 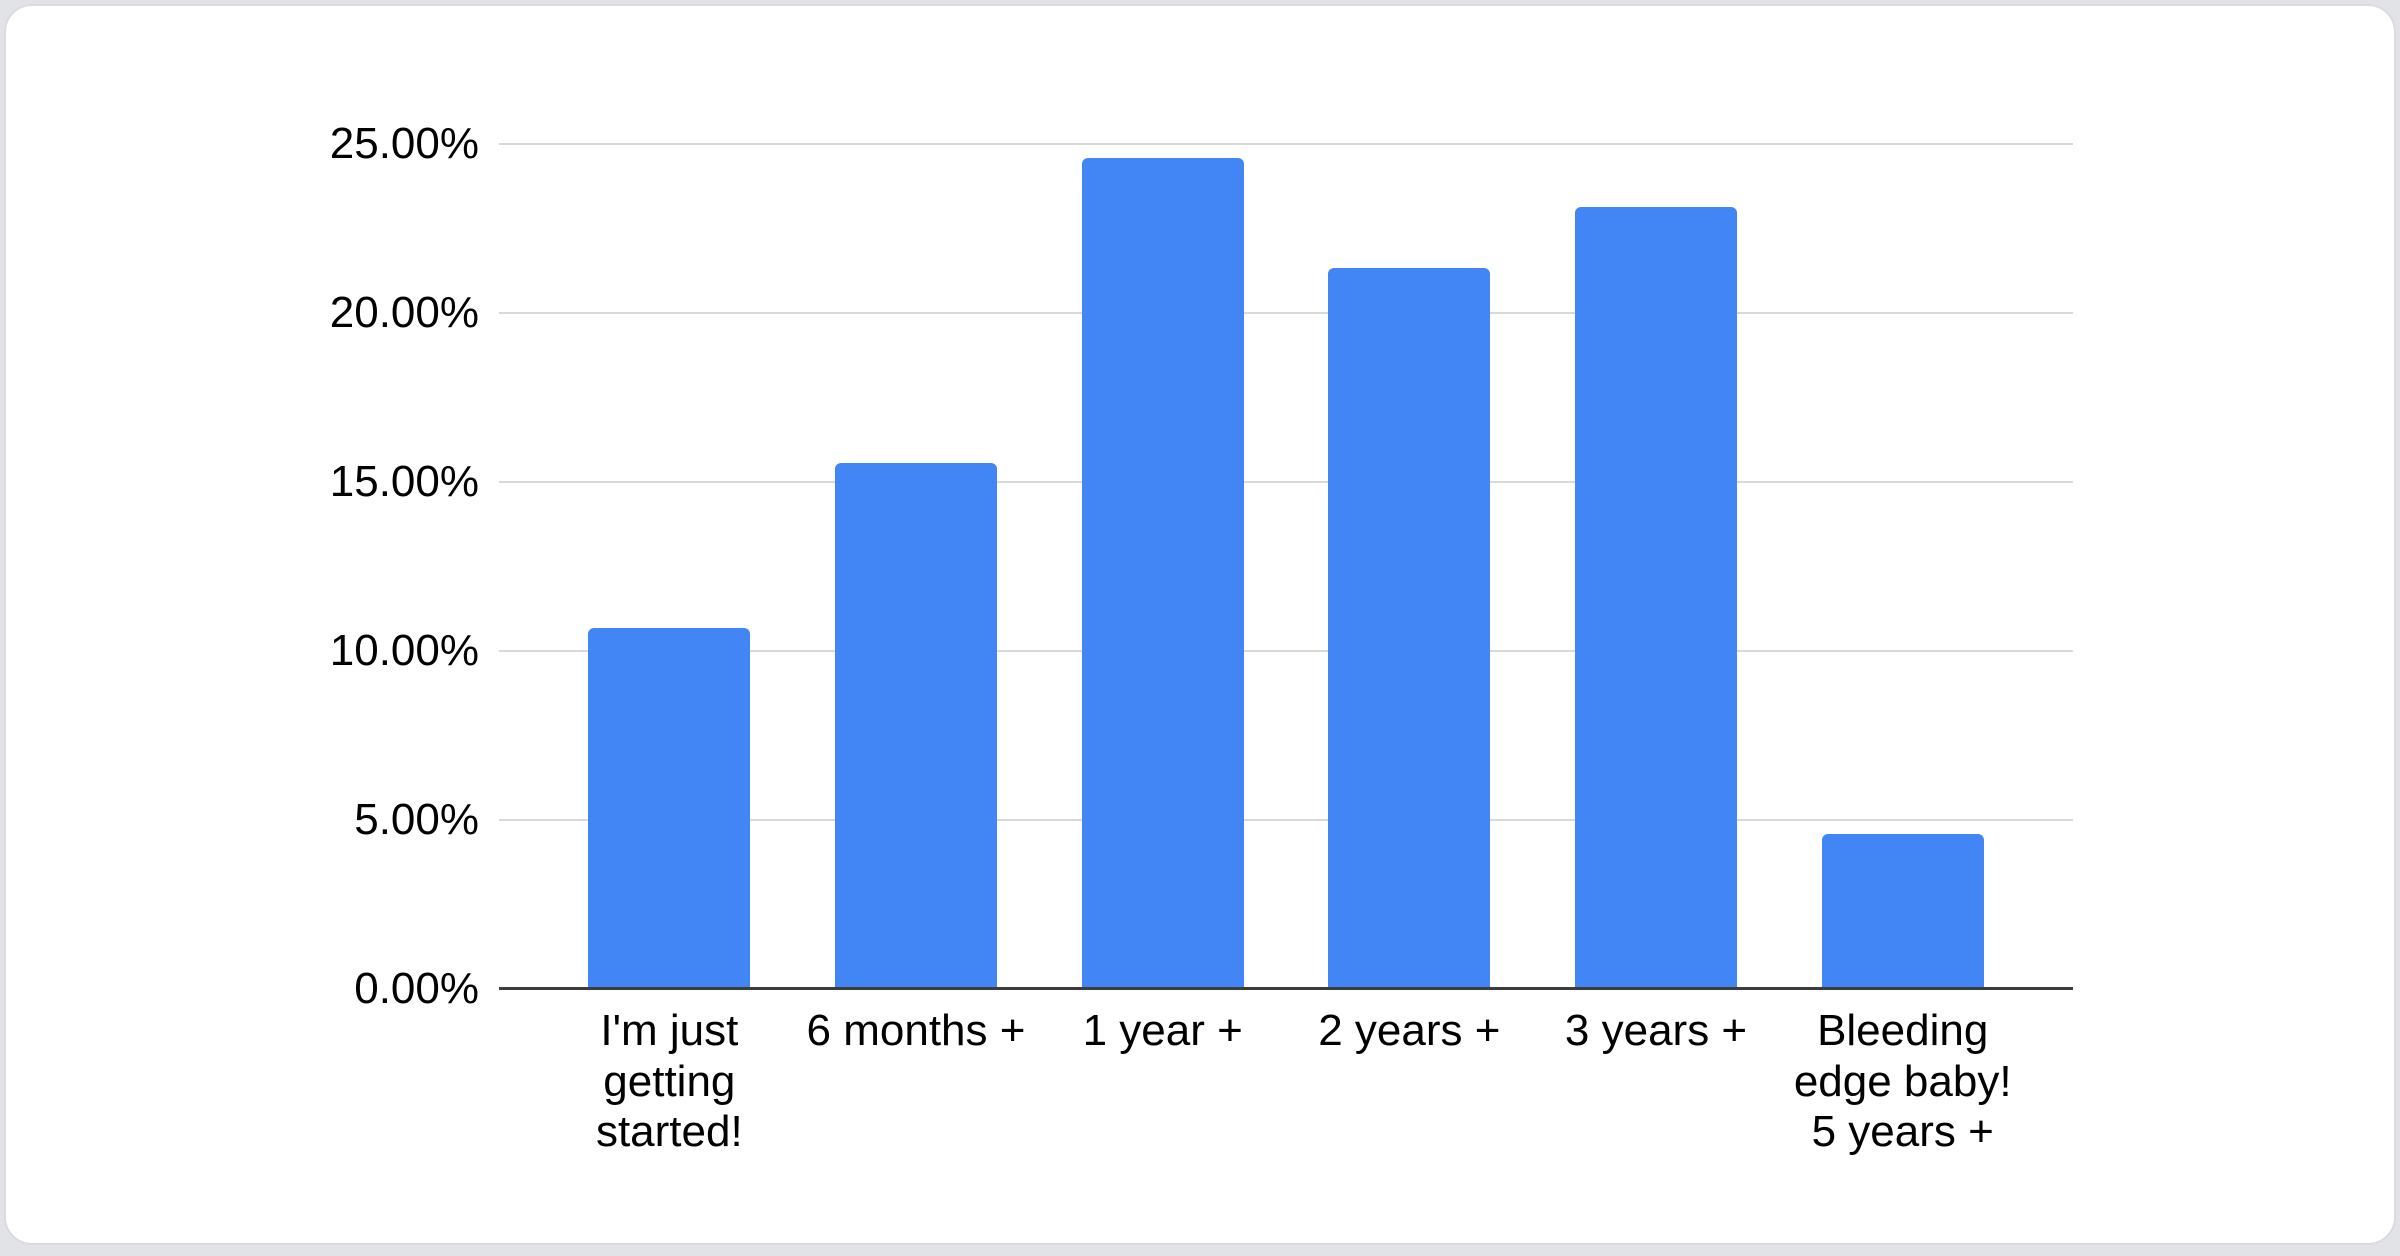 I want to click on y-axis-labels: 25.00% 20.00% 15.00% 10.00% 5.00% 0.00%, so click(x=242, y=566).